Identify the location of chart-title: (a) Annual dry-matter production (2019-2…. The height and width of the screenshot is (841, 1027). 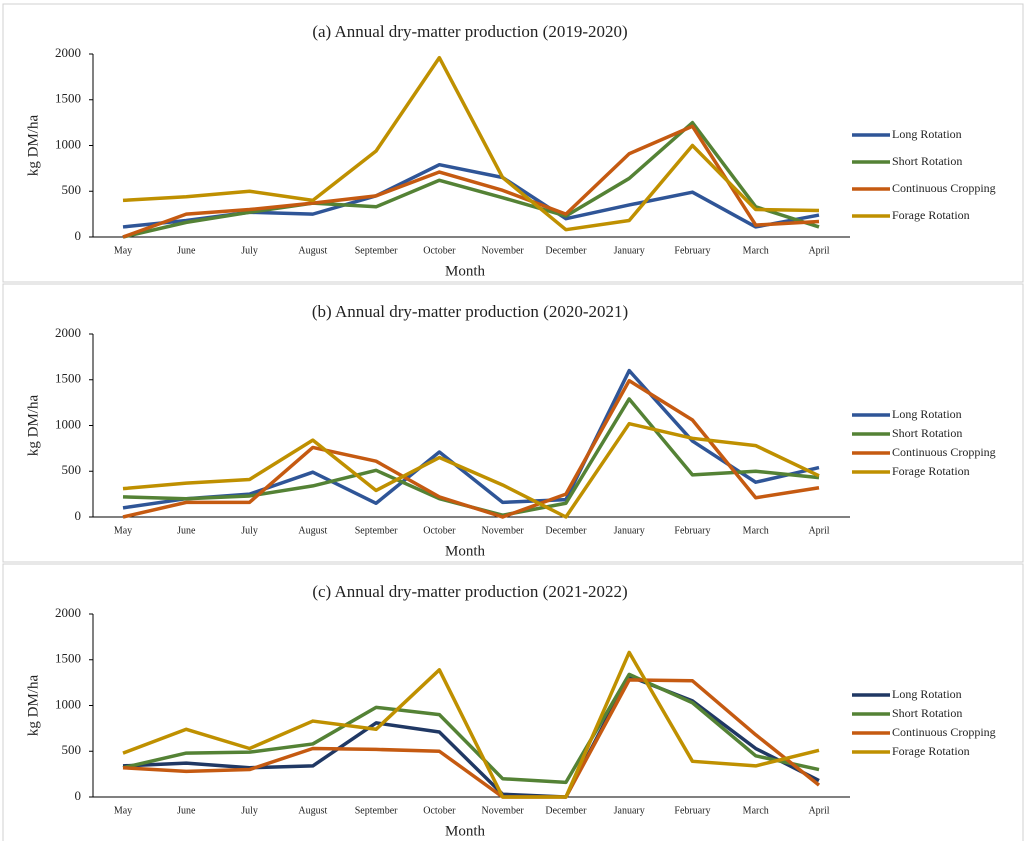
(469, 31).